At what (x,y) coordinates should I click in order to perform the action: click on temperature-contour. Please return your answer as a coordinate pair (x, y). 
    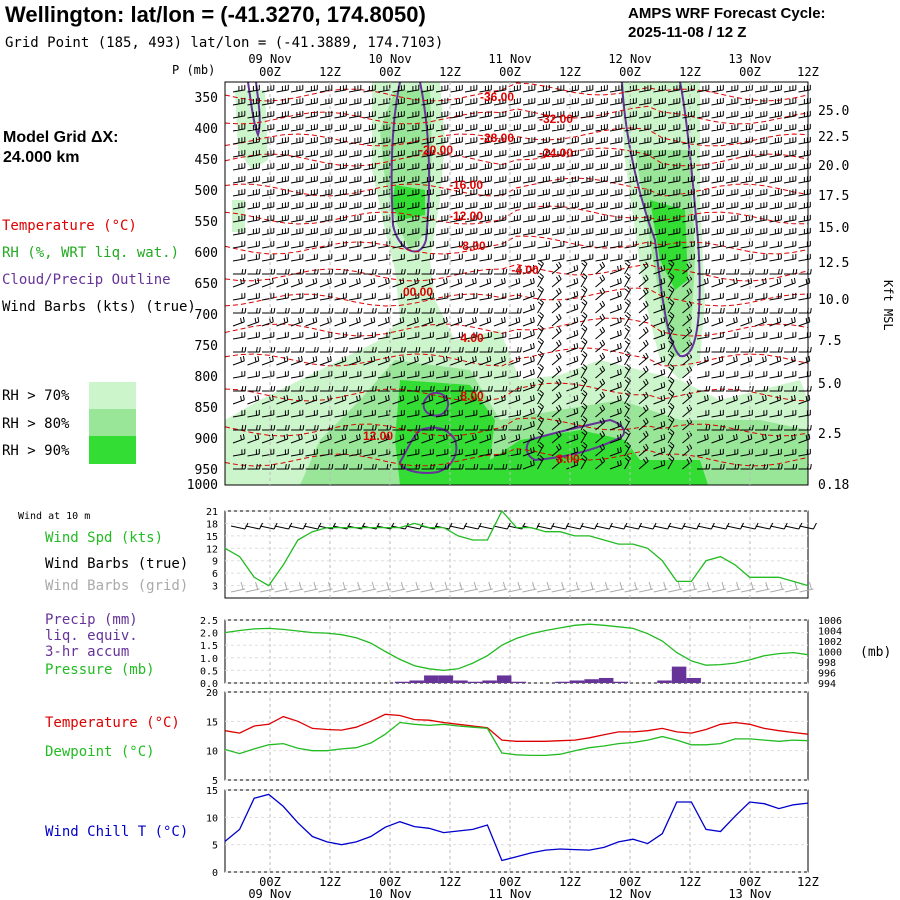
    Looking at the image, I should click on (516, 297).